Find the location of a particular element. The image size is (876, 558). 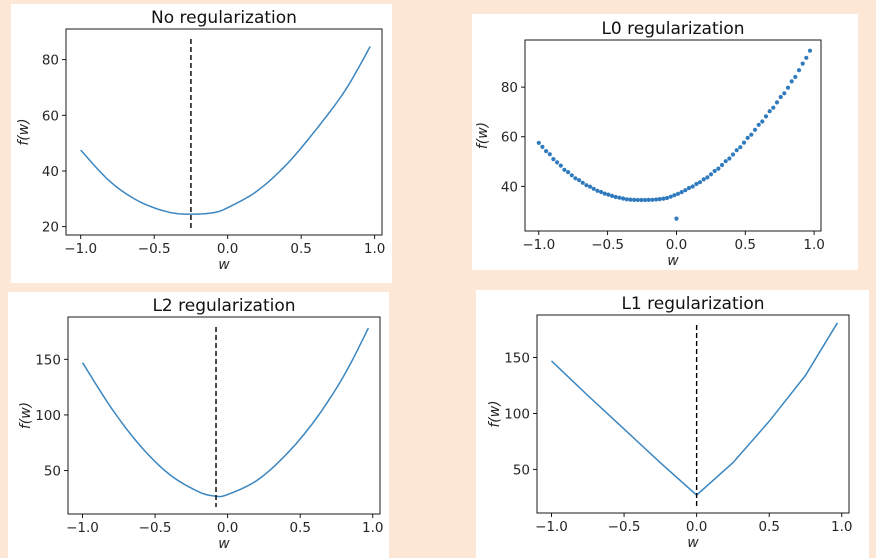

x-tick-label: −1.0 is located at coordinates (538, 245).